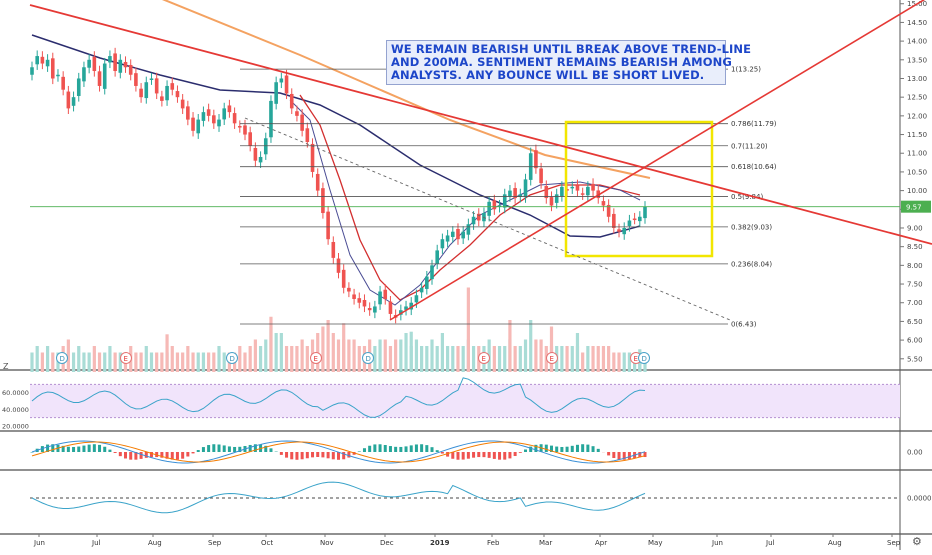 This screenshot has width=932, height=555. What do you see at coordinates (746, 70) in the screenshot?
I see `fib-level-label: 1(13.25)` at bounding box center [746, 70].